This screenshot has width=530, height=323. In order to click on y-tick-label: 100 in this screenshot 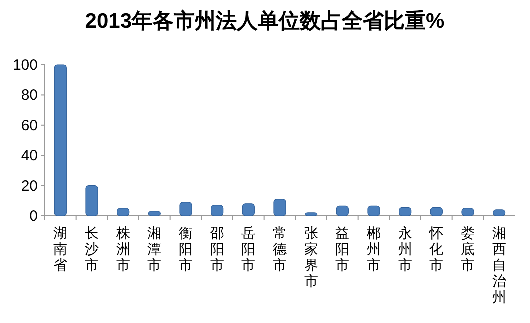, I will do `click(25, 65)`.